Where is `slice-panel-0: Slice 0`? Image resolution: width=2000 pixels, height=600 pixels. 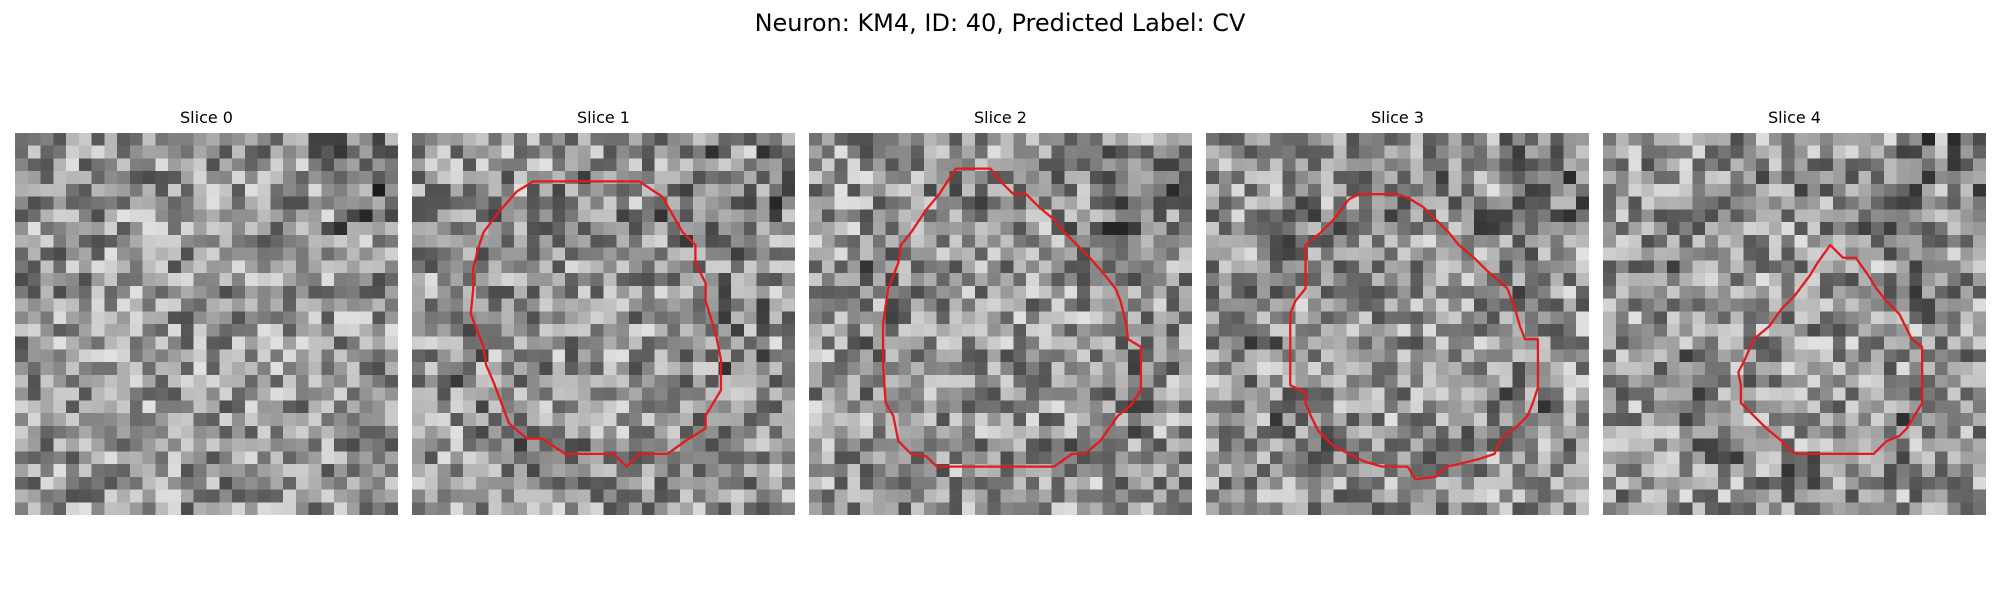
slice-panel-0: Slice 0 is located at coordinates (206, 310).